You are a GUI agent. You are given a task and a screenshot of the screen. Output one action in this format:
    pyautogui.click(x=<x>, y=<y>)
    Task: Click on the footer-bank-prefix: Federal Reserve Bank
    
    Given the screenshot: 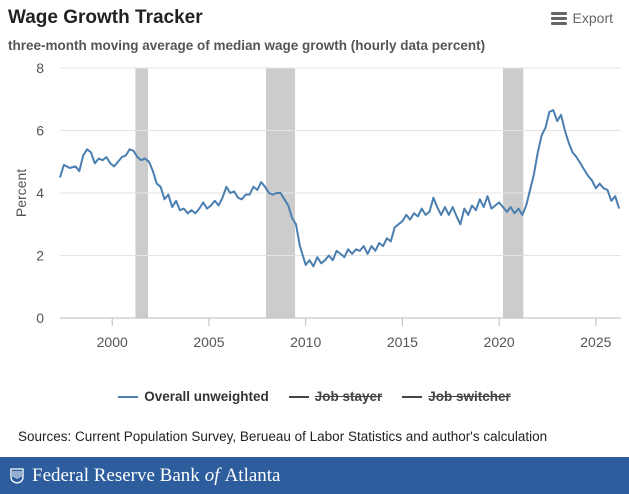 What is the action you would take?
    pyautogui.click(x=116, y=475)
    